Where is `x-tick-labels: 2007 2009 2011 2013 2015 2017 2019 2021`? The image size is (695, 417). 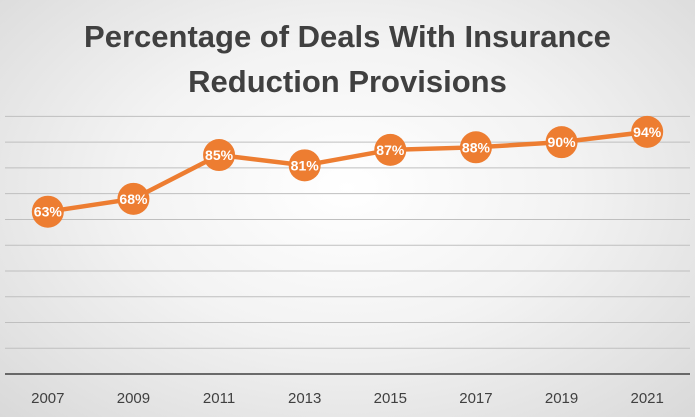
x-tick-labels: 2007 2009 2011 2013 2015 2017 2019 2021 is located at coordinates (347, 398).